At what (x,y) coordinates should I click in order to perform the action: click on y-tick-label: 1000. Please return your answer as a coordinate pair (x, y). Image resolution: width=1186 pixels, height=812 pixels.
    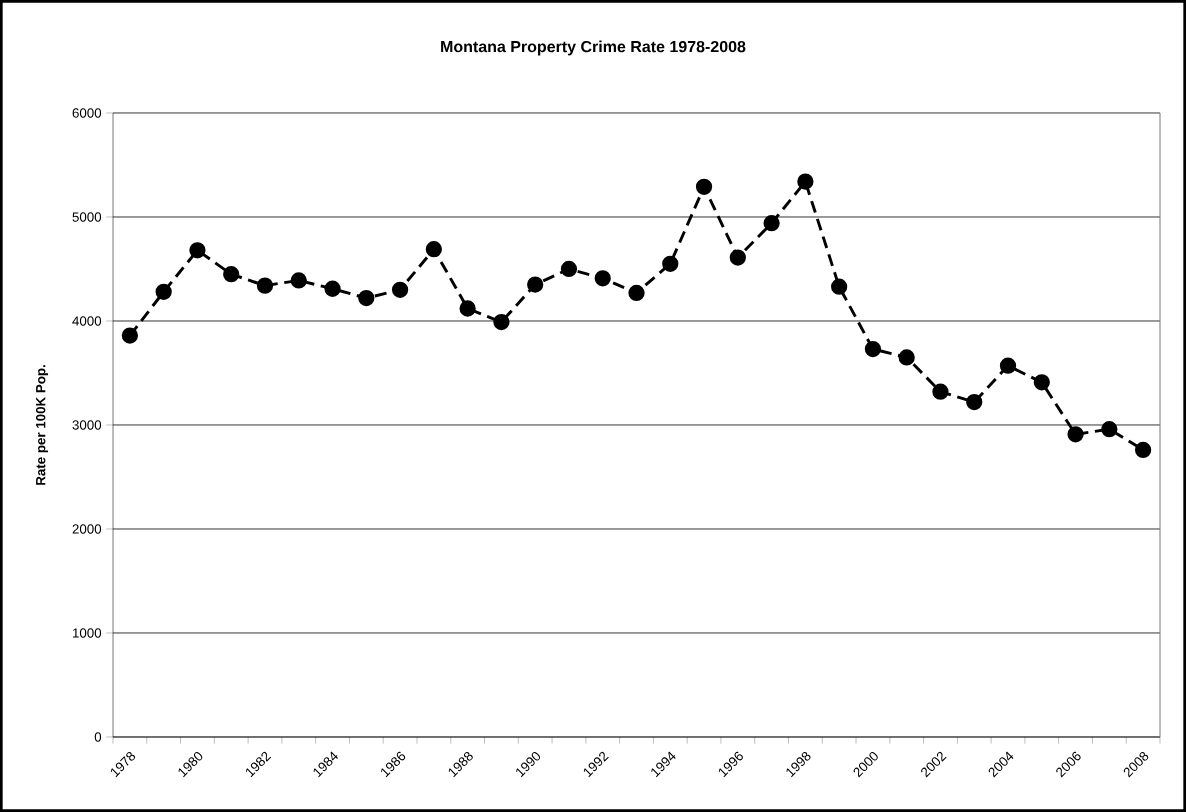
    Looking at the image, I should click on (87, 633).